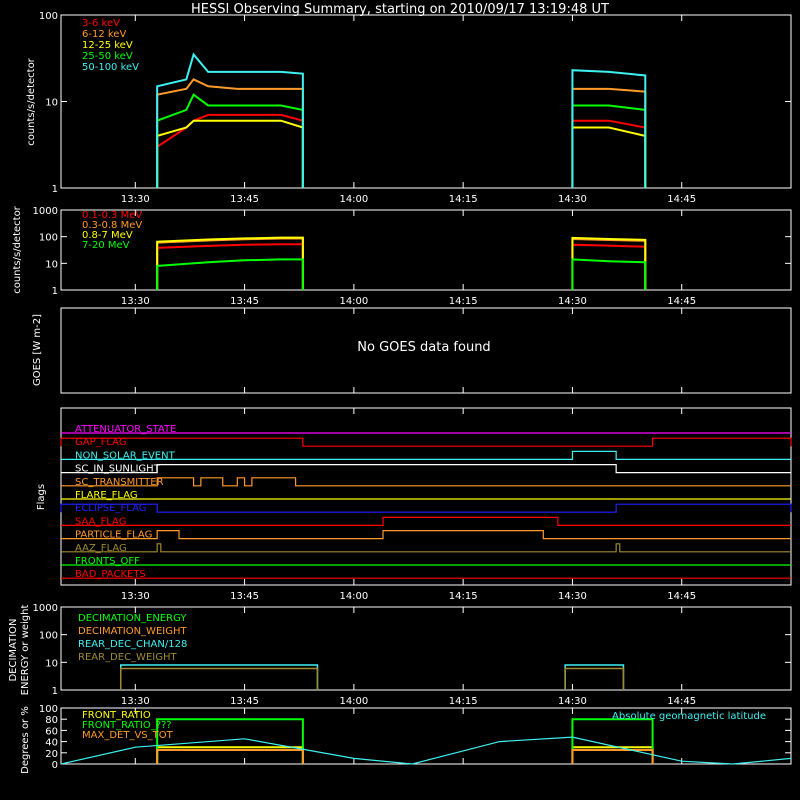 This screenshot has height=800, width=800. What do you see at coordinates (353, 596) in the screenshot?
I see `flags-time-label-2: 14:00` at bounding box center [353, 596].